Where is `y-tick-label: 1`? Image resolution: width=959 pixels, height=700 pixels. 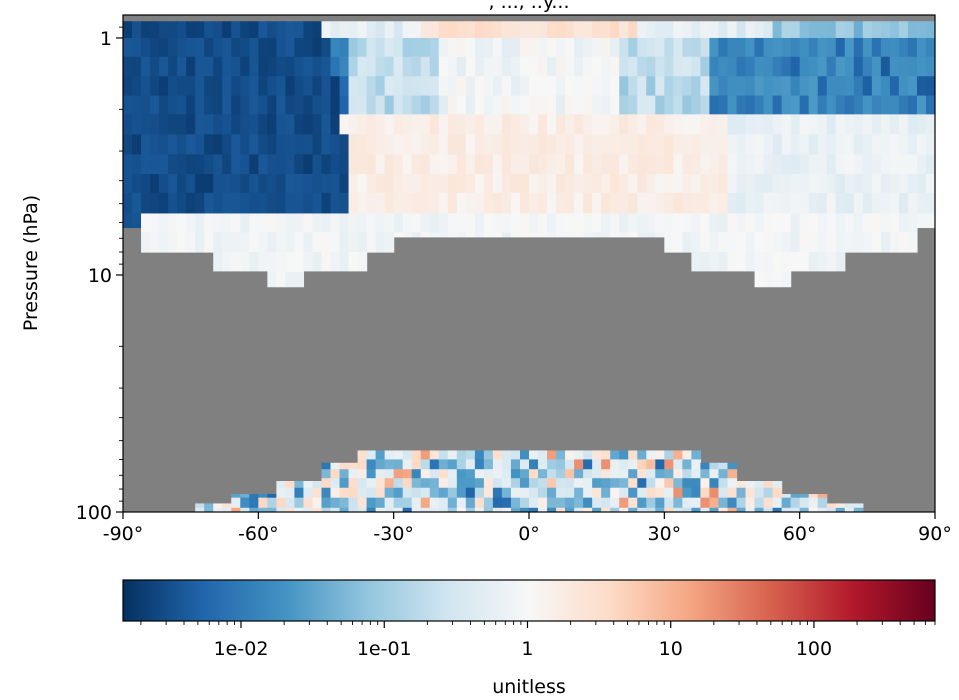 y-tick-label: 1 is located at coordinates (106, 39).